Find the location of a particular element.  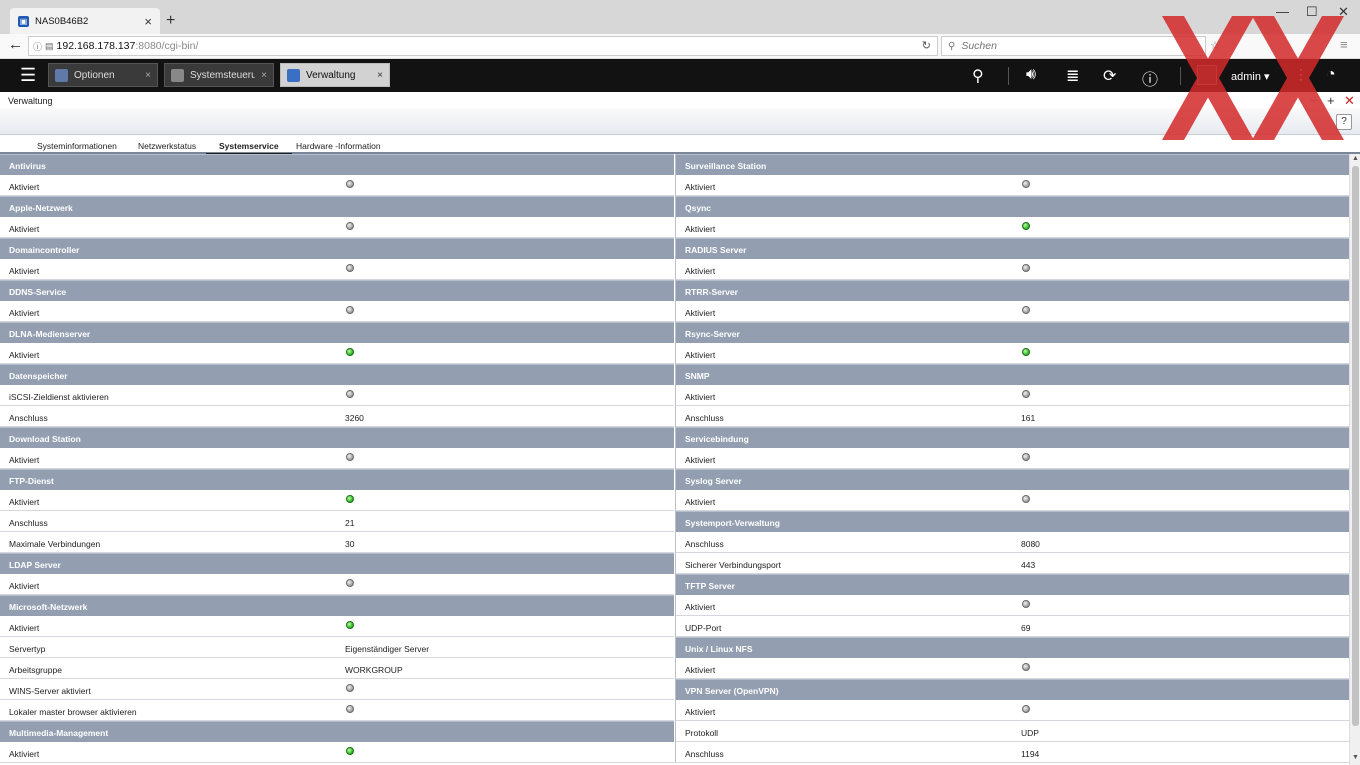

tab-systemservice: Systemservice is located at coordinates (249, 148).